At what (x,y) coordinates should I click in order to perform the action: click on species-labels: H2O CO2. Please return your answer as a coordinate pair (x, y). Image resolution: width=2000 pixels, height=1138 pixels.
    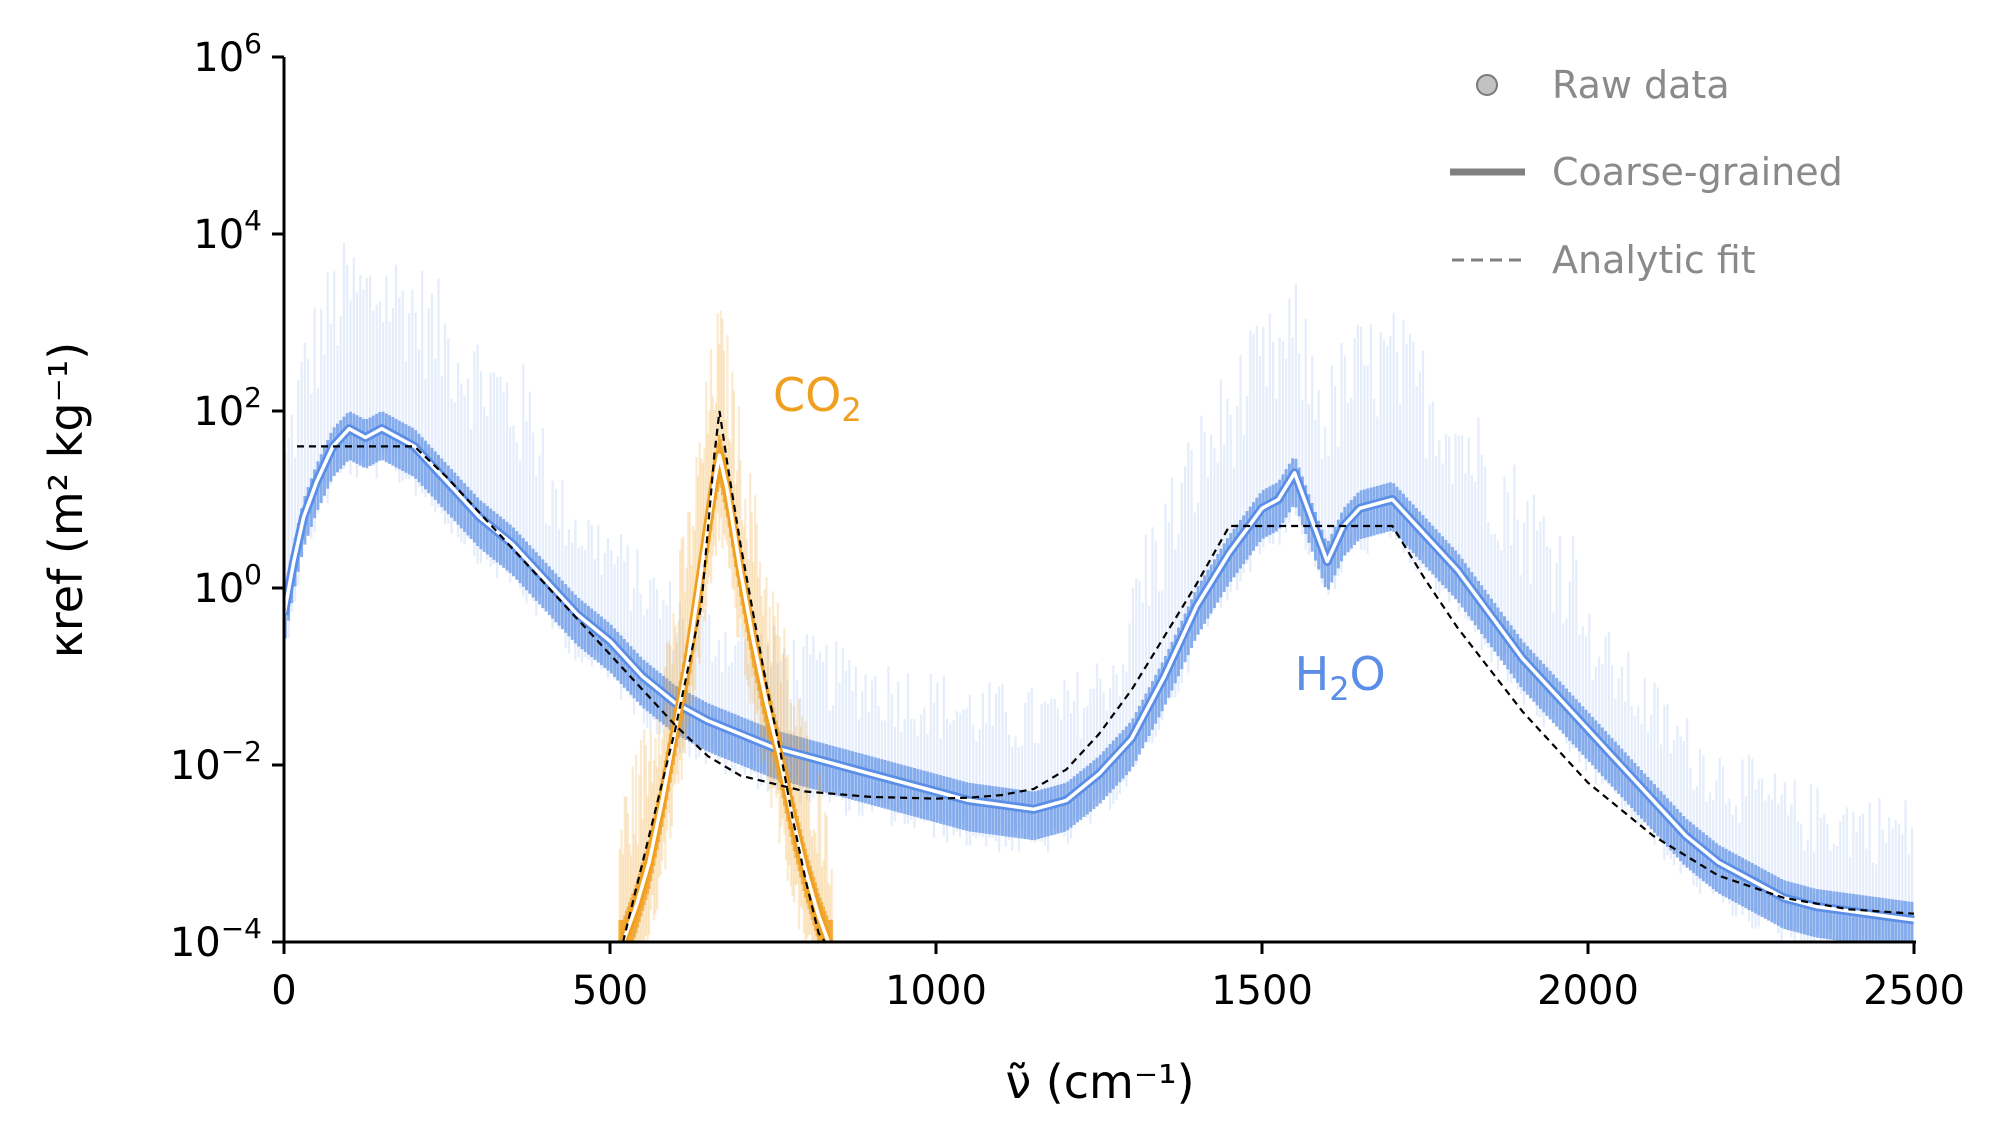
    Looking at the image, I should click on (1079, 538).